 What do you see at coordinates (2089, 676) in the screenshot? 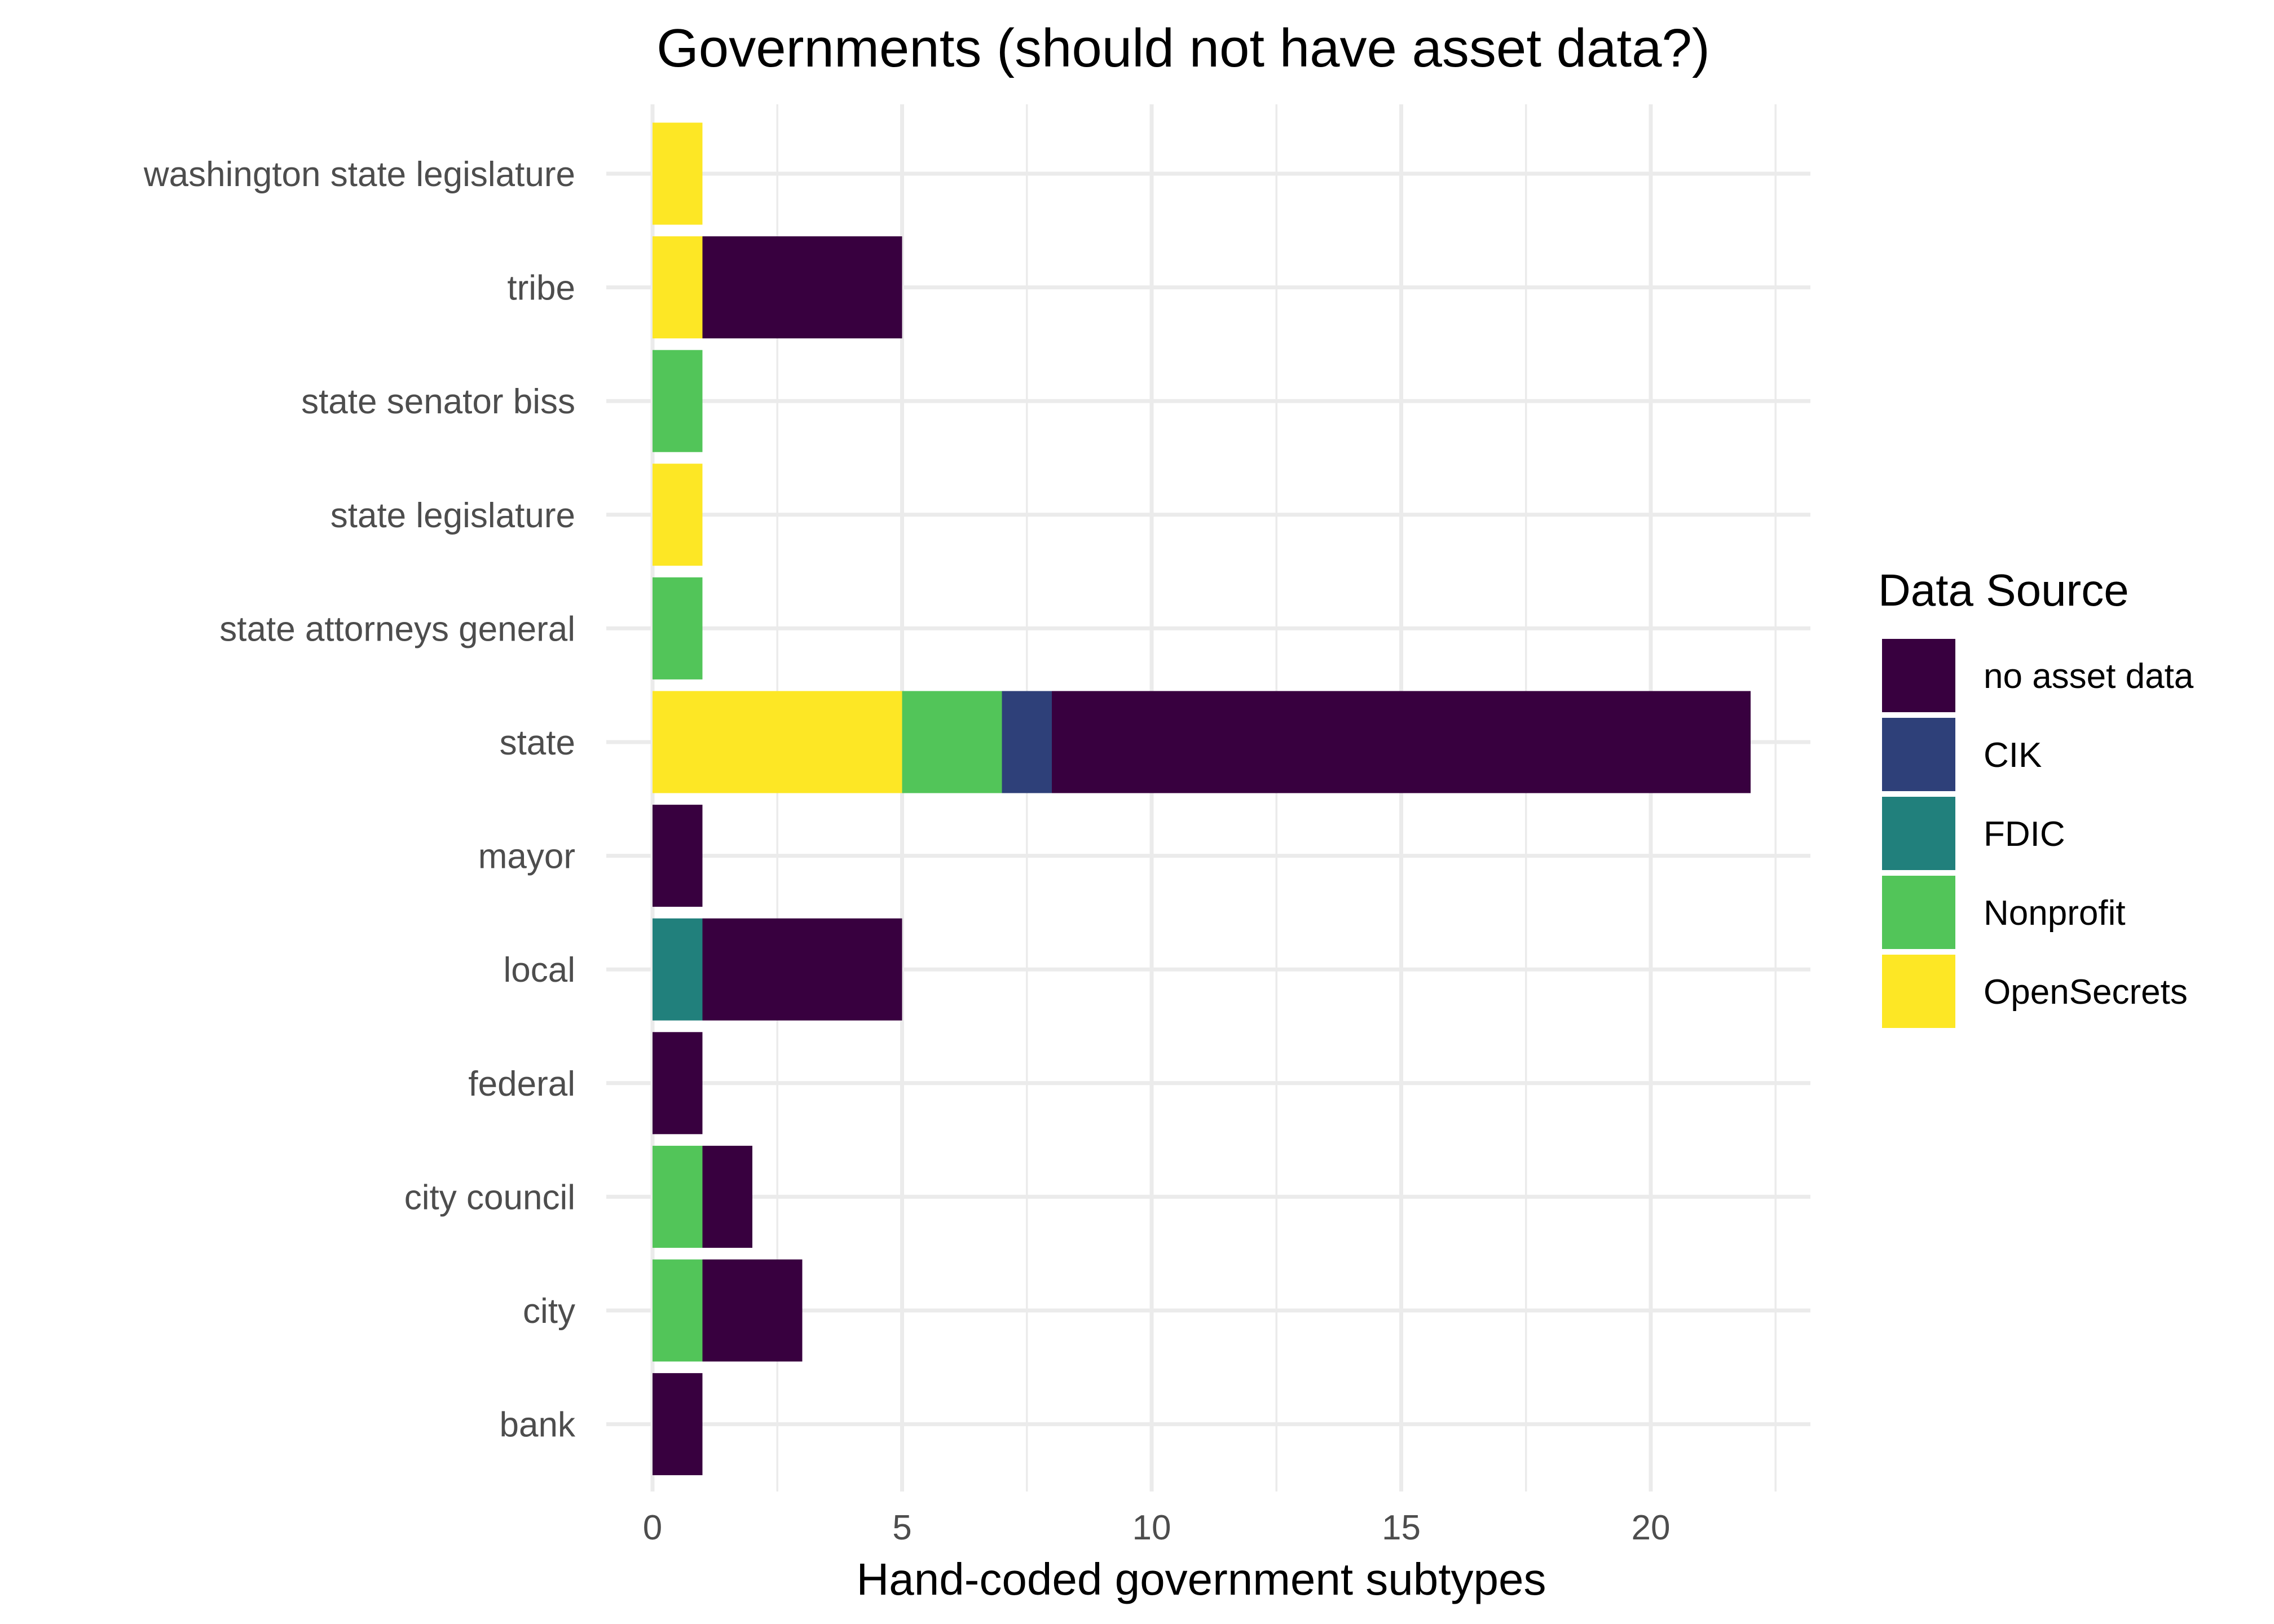
I see `legend-label: no asset data` at bounding box center [2089, 676].